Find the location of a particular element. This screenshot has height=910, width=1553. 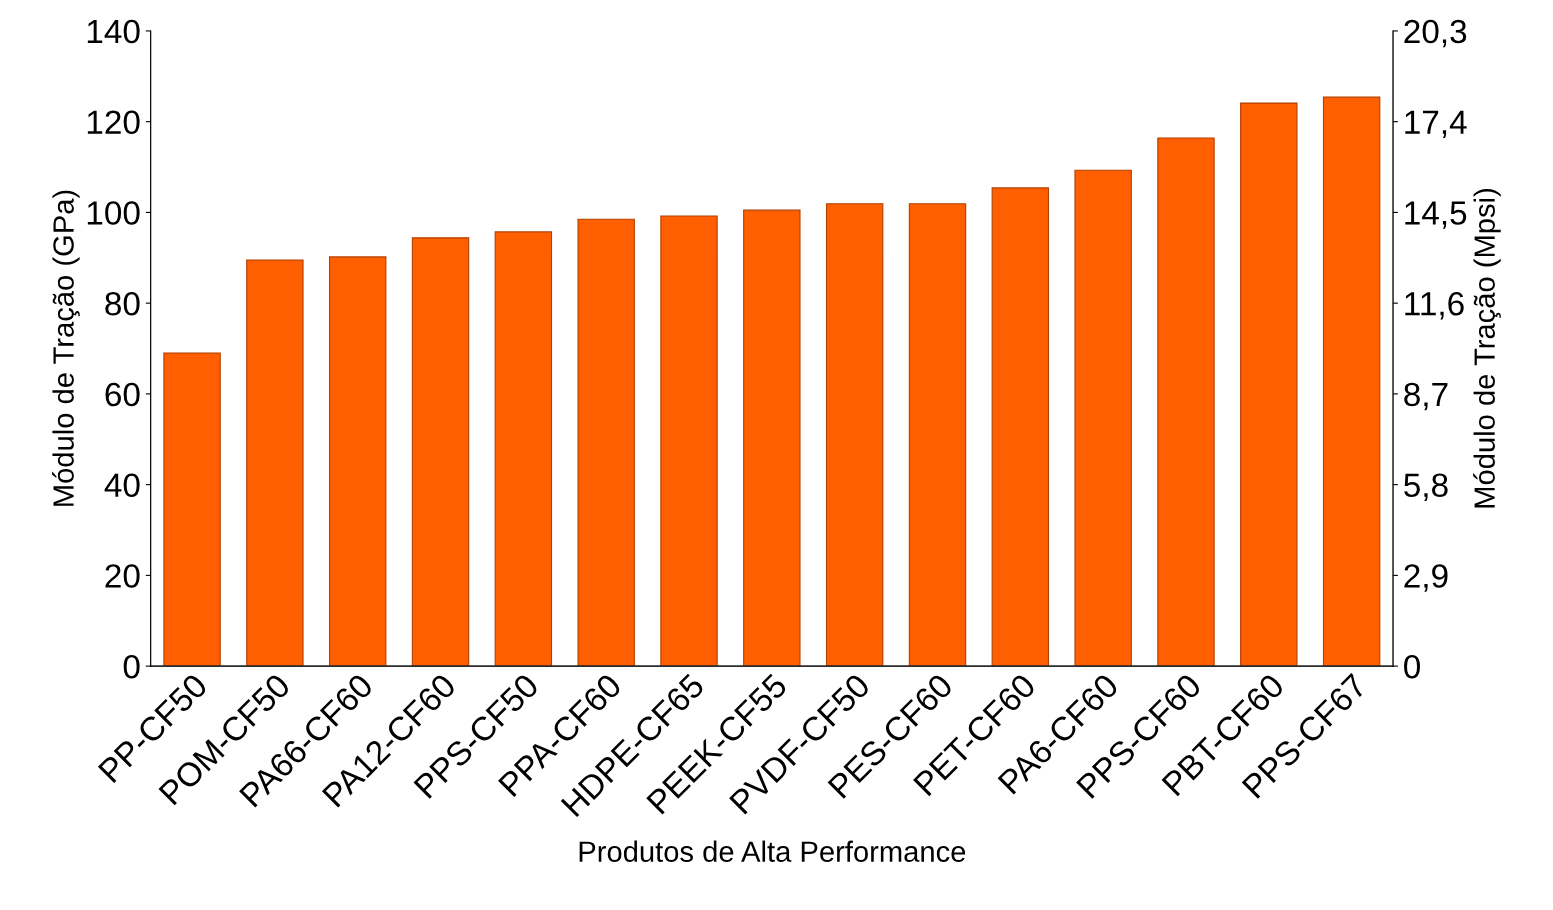

y-axis-title: Módulo de Tração (GPa) is located at coordinates (66, 348).